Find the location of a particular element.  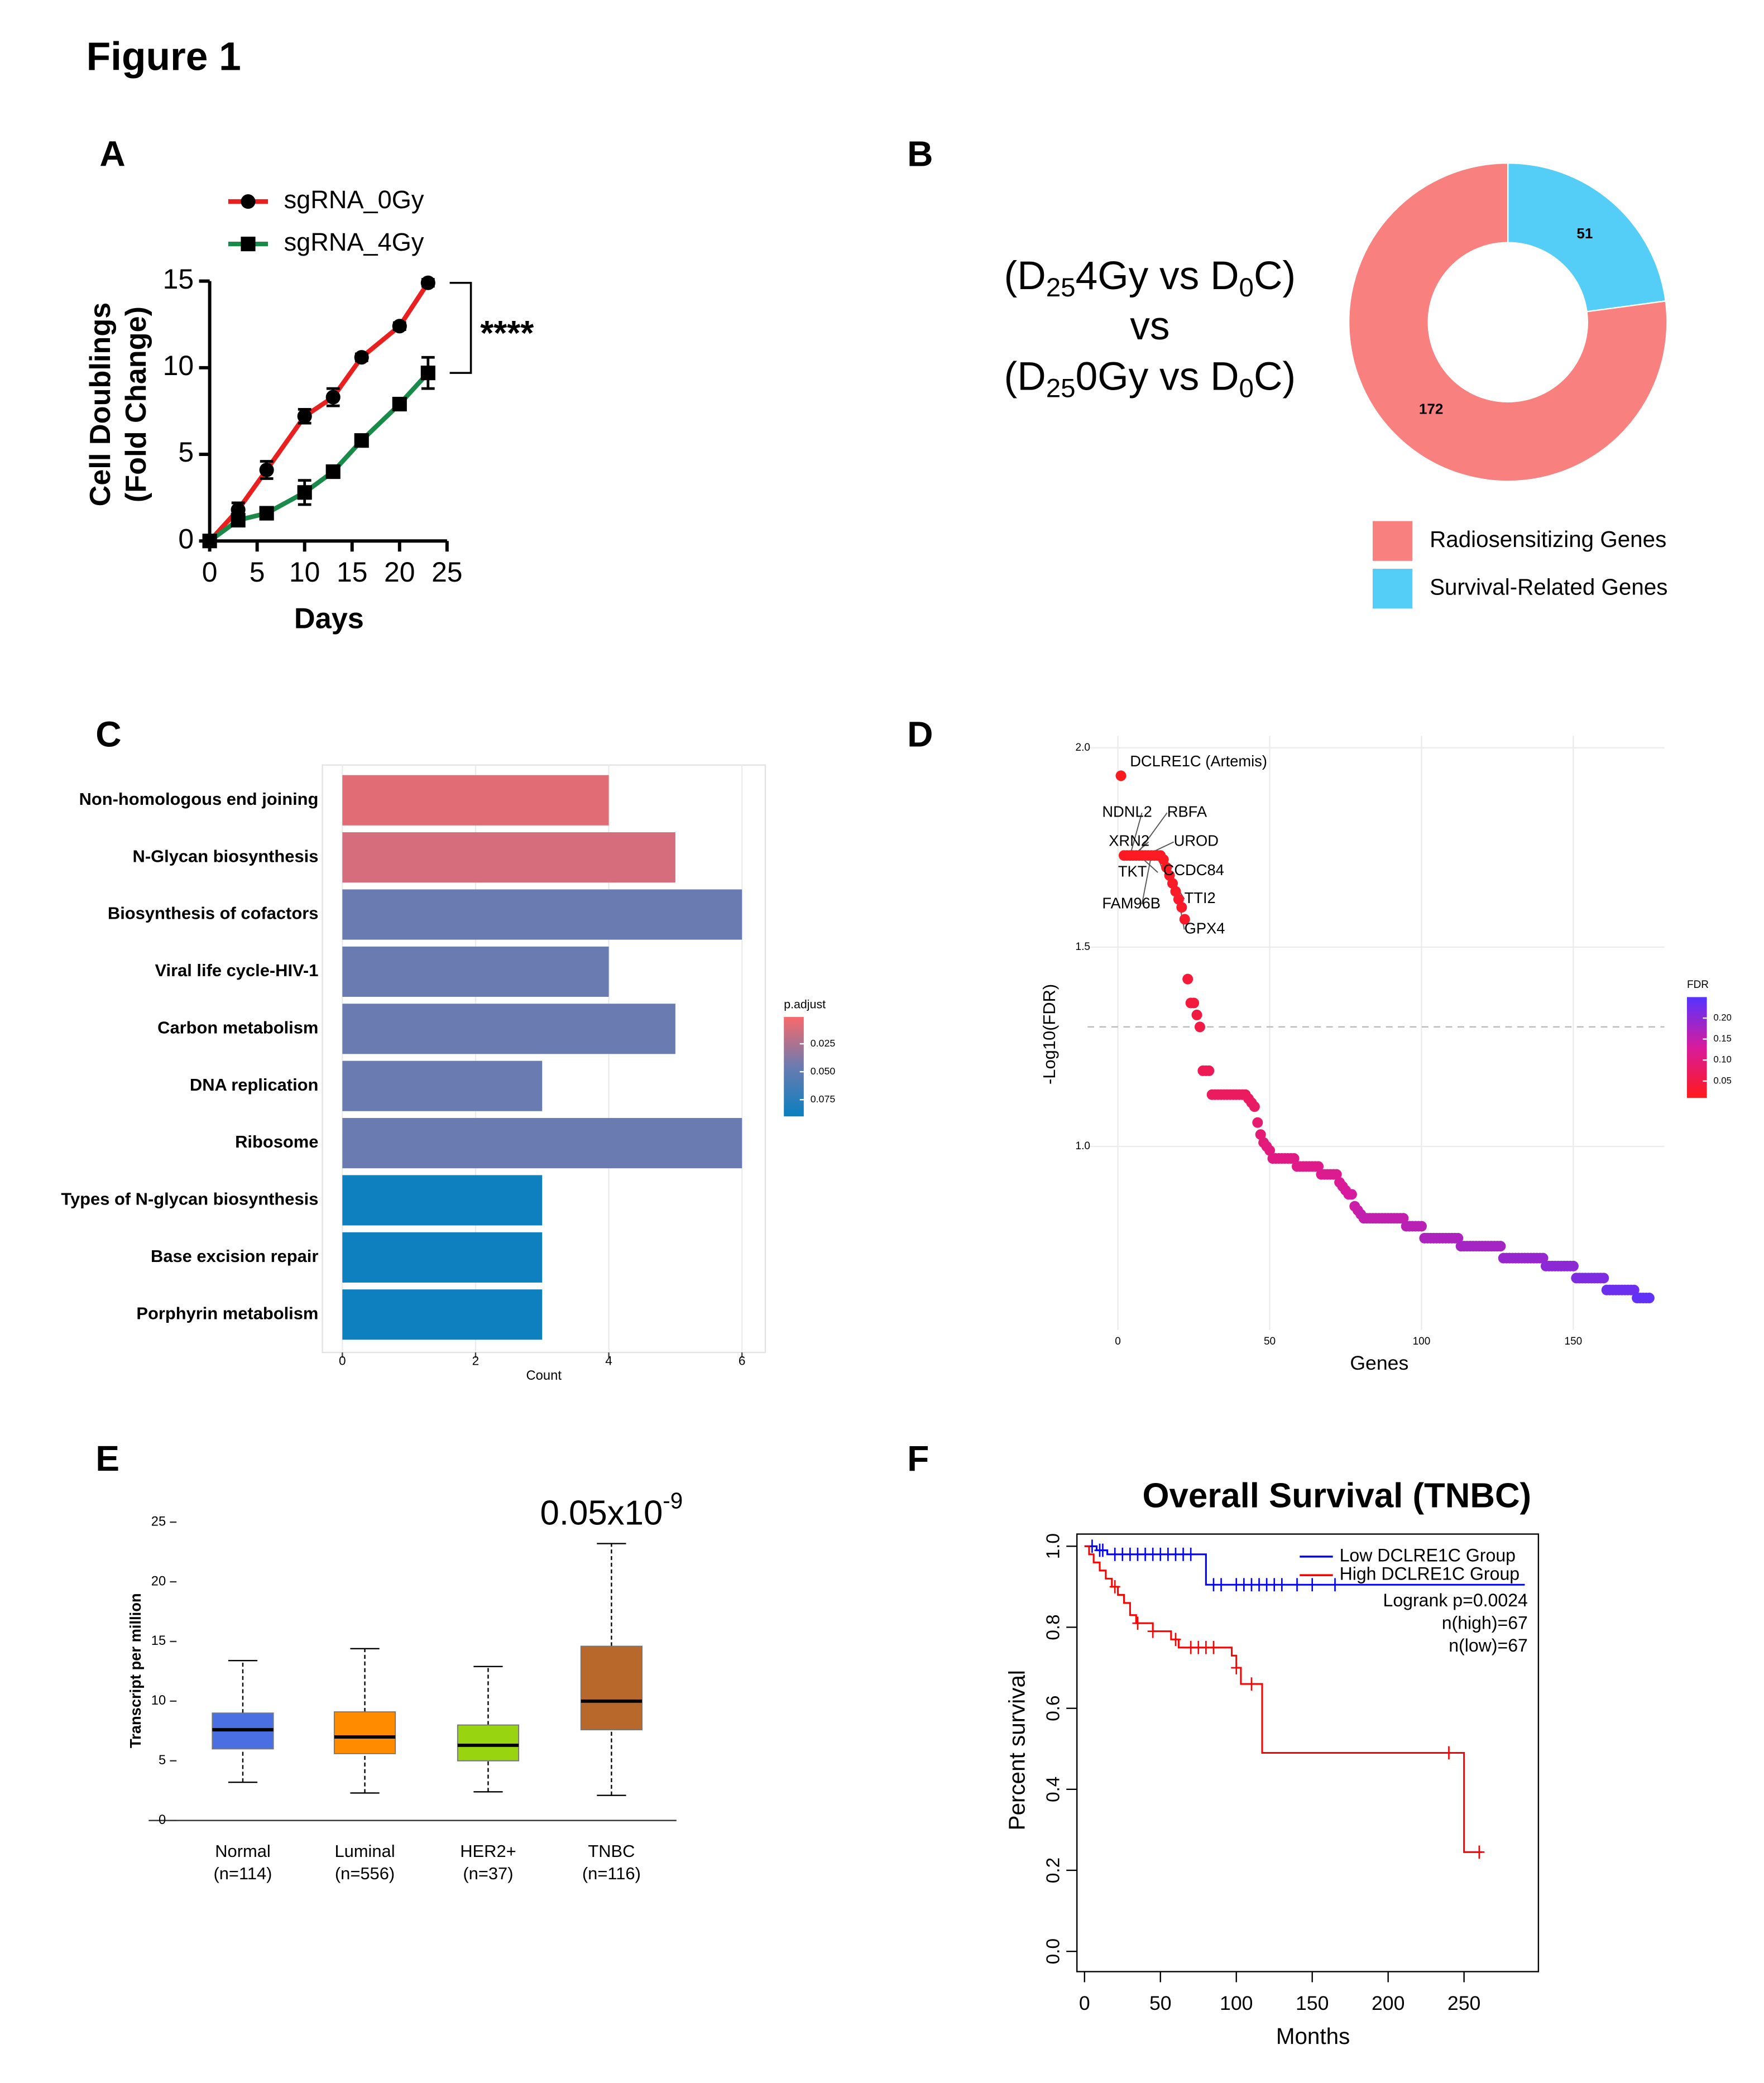

y-tick-label: Carbon metabolism is located at coordinates (237, 1027).